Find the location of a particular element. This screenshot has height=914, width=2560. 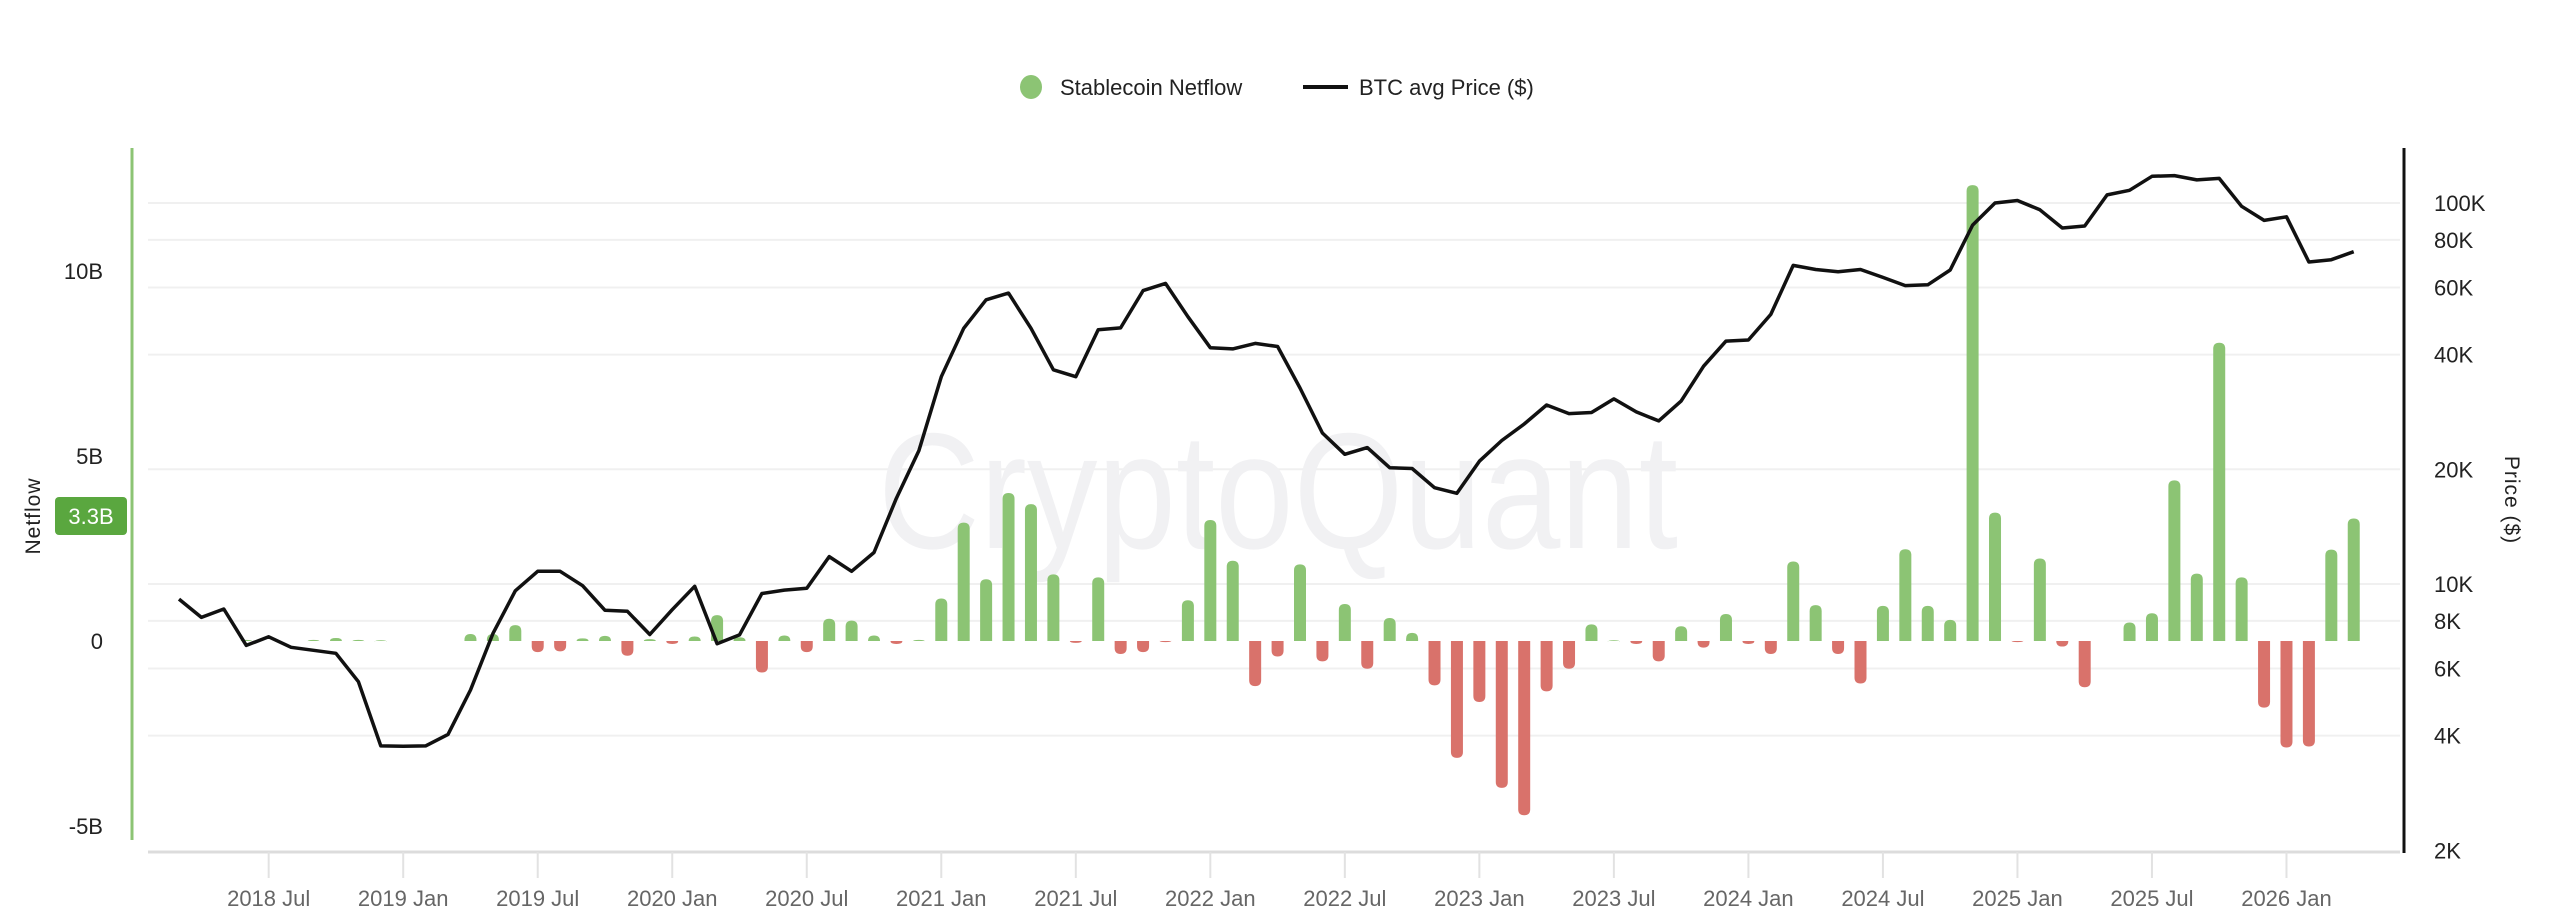

legend-item-price: BTC avg Price ($) is located at coordinates (1418, 87).